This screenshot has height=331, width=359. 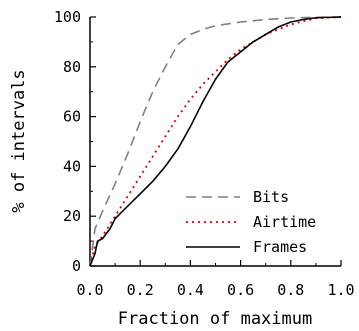 What do you see at coordinates (72, 67) in the screenshot?
I see `y-tick-label: 80` at bounding box center [72, 67].